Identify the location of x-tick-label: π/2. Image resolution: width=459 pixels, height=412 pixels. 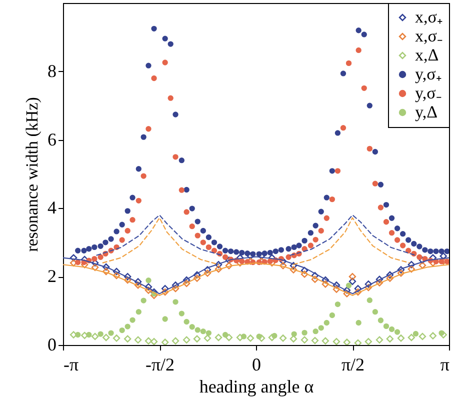
(353, 364).